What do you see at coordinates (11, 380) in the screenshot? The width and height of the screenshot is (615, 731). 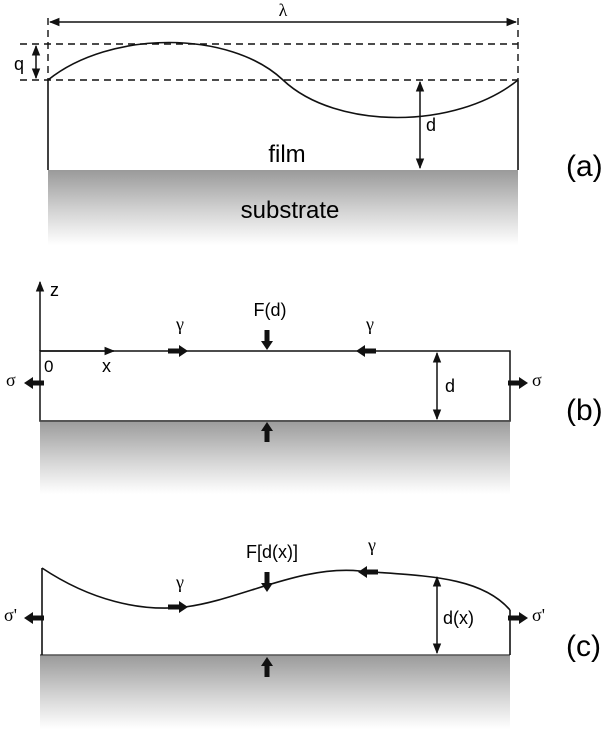 I see `sigma-left-label-b: σ` at bounding box center [11, 380].